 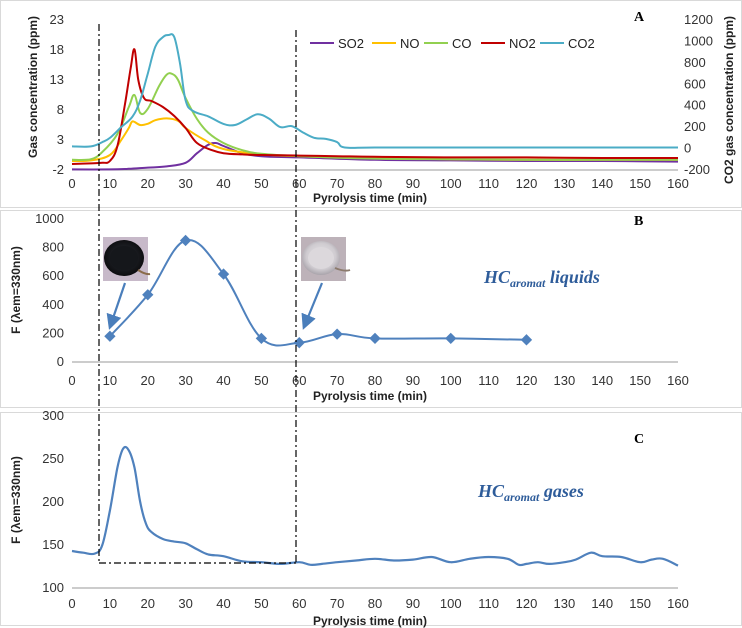 What do you see at coordinates (60, 361) in the screenshot?
I see `y-tick-label: 0` at bounding box center [60, 361].